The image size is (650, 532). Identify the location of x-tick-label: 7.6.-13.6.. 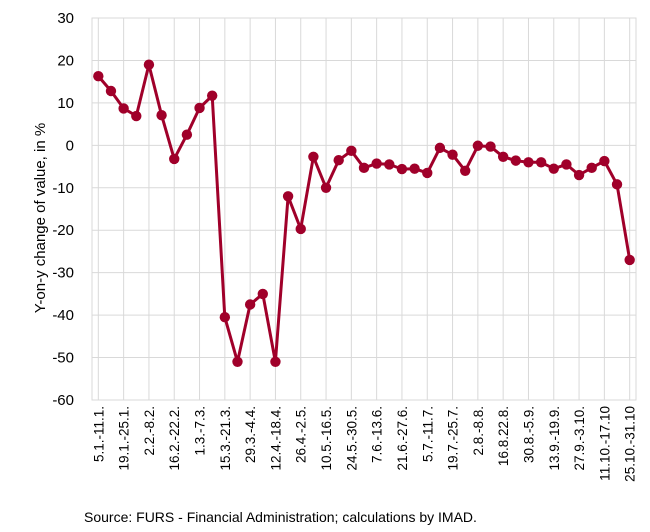
(377, 434).